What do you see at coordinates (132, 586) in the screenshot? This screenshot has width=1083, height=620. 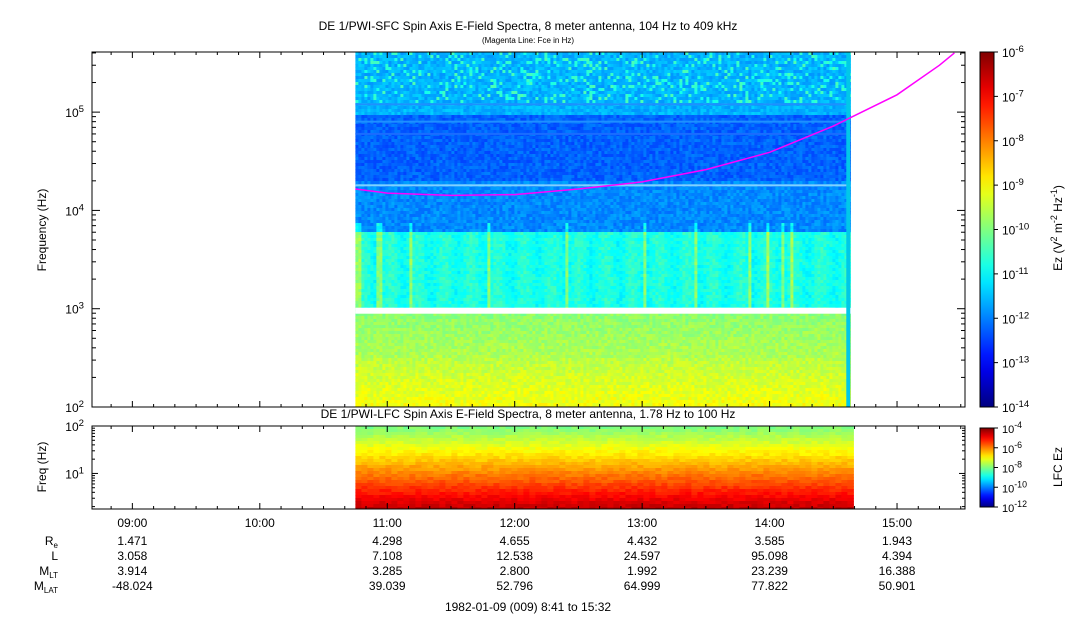 I see `ephemeris-value: -48.024` at bounding box center [132, 586].